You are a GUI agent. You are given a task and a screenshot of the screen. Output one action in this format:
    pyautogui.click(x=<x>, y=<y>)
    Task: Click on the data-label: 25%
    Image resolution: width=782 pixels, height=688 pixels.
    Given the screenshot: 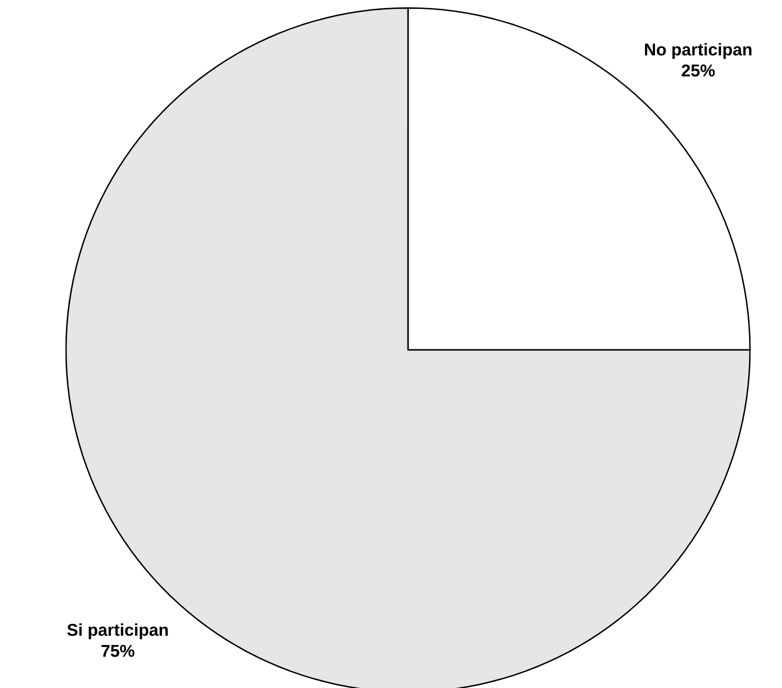 What is the action you would take?
    pyautogui.click(x=698, y=70)
    